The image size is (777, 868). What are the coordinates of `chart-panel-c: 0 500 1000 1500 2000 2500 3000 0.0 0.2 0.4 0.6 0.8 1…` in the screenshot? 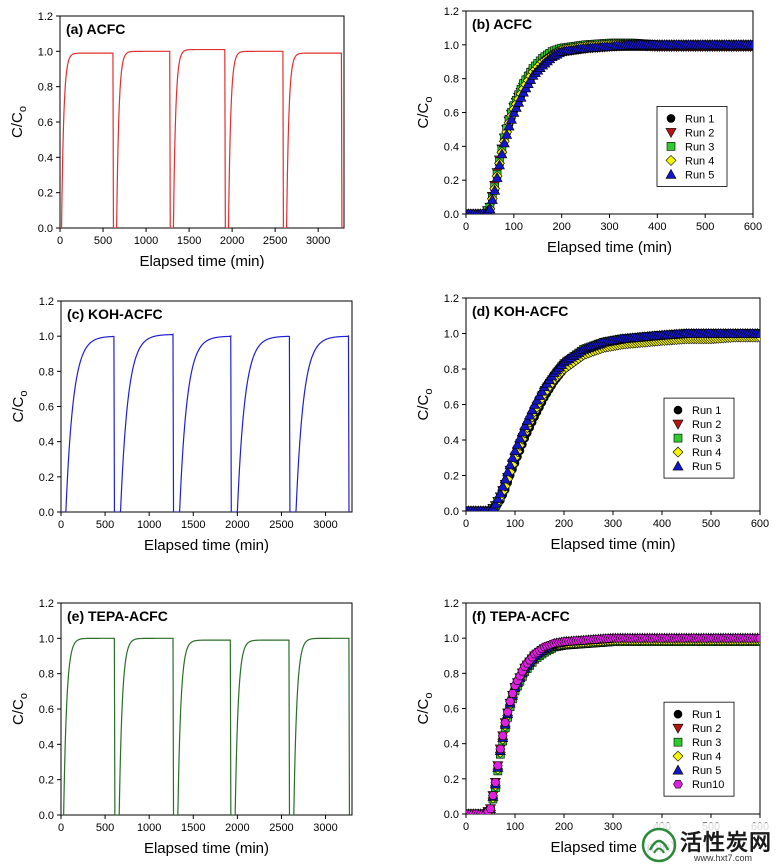 It's located at (181, 425).